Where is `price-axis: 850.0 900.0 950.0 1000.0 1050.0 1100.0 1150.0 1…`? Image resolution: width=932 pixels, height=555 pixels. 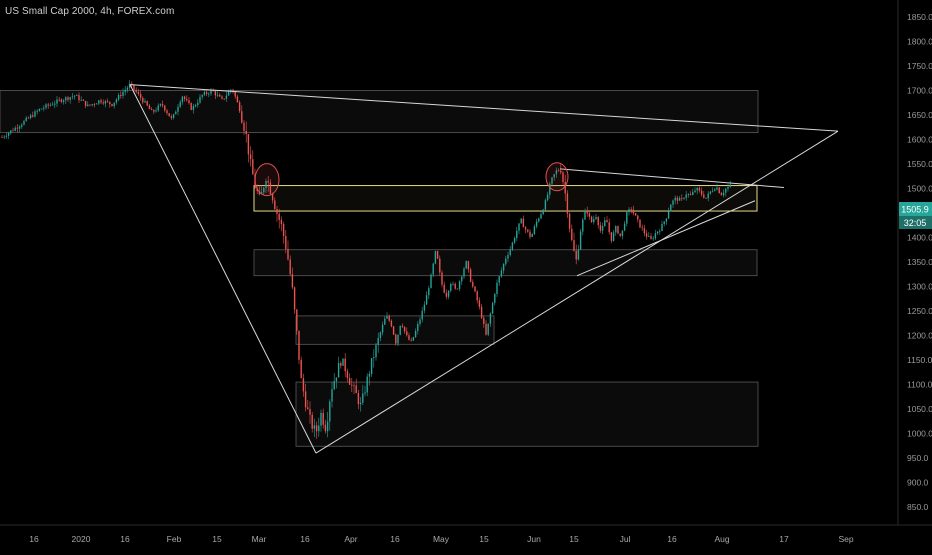
price-axis: 850.0 900.0 950.0 1000.0 1050.0 1100.0 1150.0 1… is located at coordinates (919, 256).